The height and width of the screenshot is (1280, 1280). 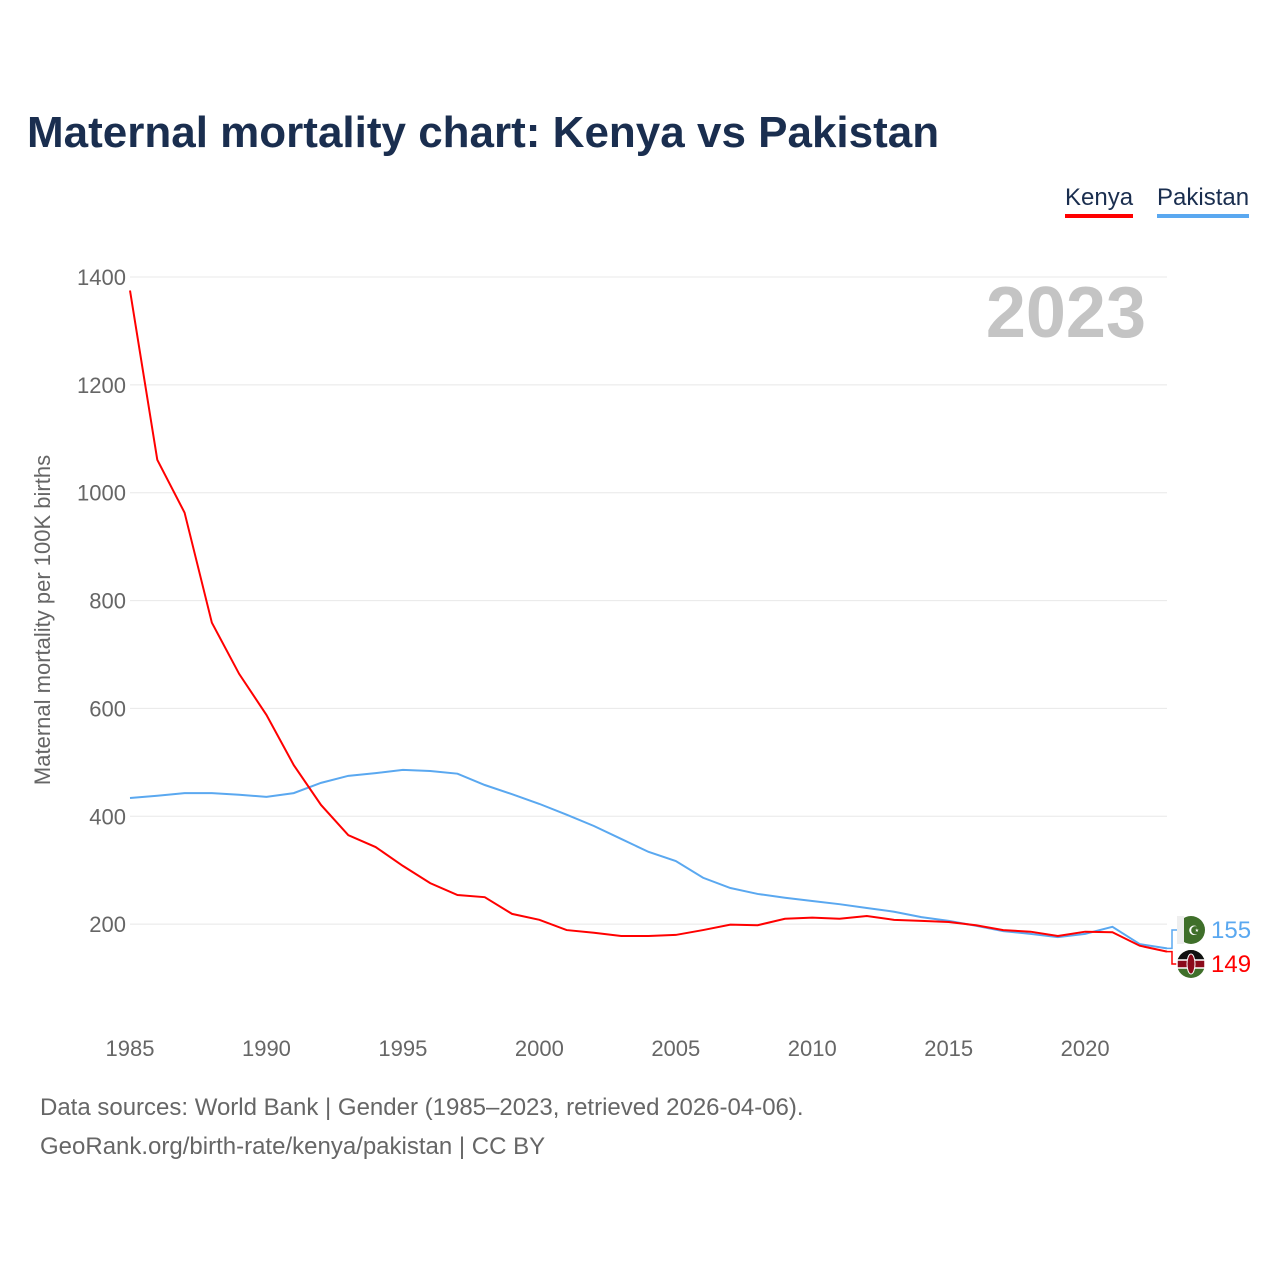 What do you see at coordinates (1180, 930) in the screenshot?
I see `pakistan-flag-icon` at bounding box center [1180, 930].